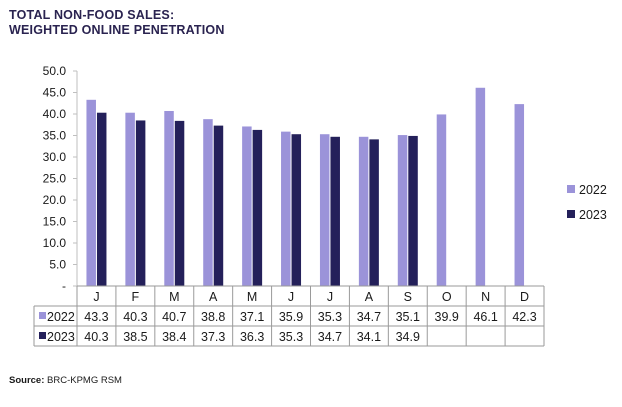 The image size is (622, 407). I want to click on legend-label: 2023, so click(593, 215).